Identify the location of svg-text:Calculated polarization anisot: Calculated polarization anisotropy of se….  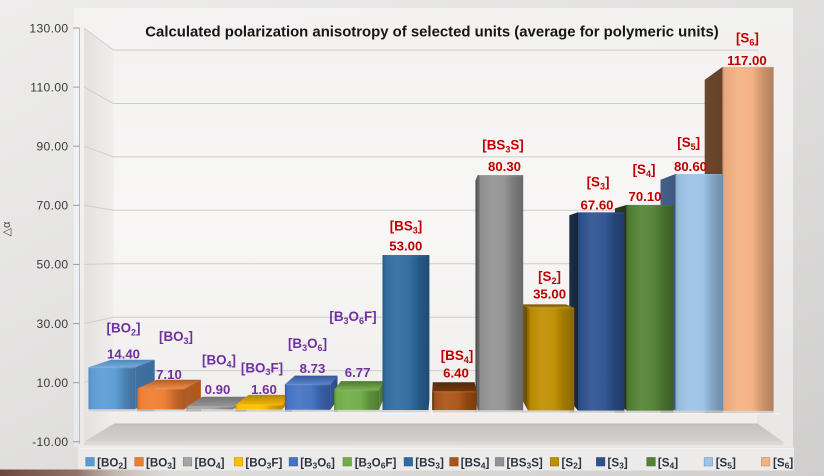
(431, 32).